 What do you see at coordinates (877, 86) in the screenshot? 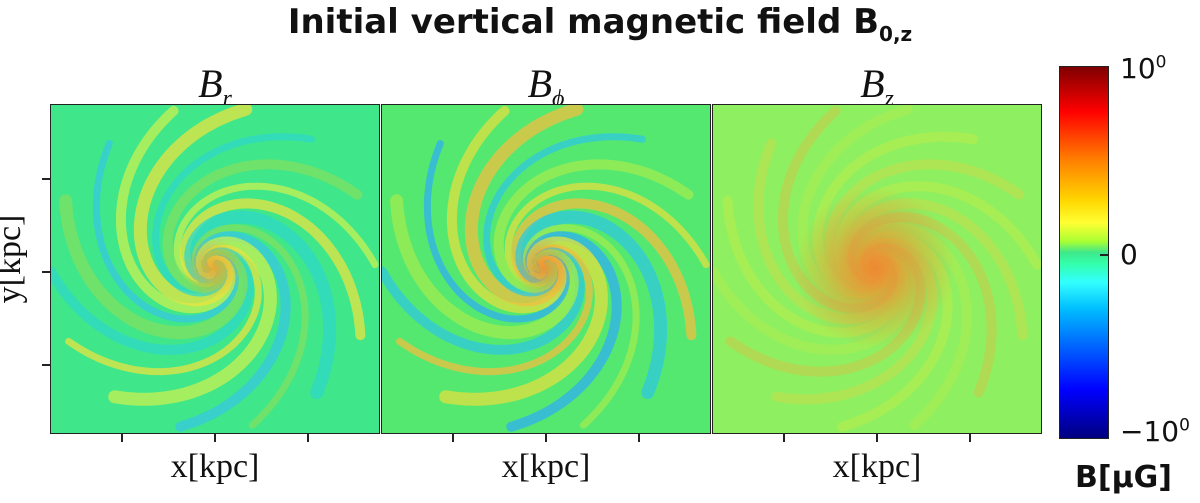
I see `panel-title-bz: Bz` at bounding box center [877, 86].